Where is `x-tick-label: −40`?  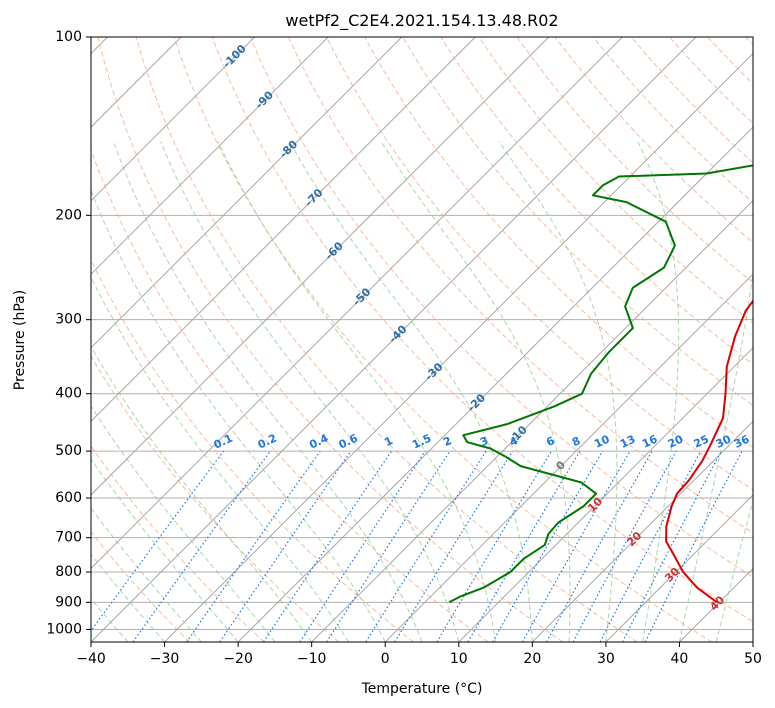
x-tick-label: −40 is located at coordinates (91, 659).